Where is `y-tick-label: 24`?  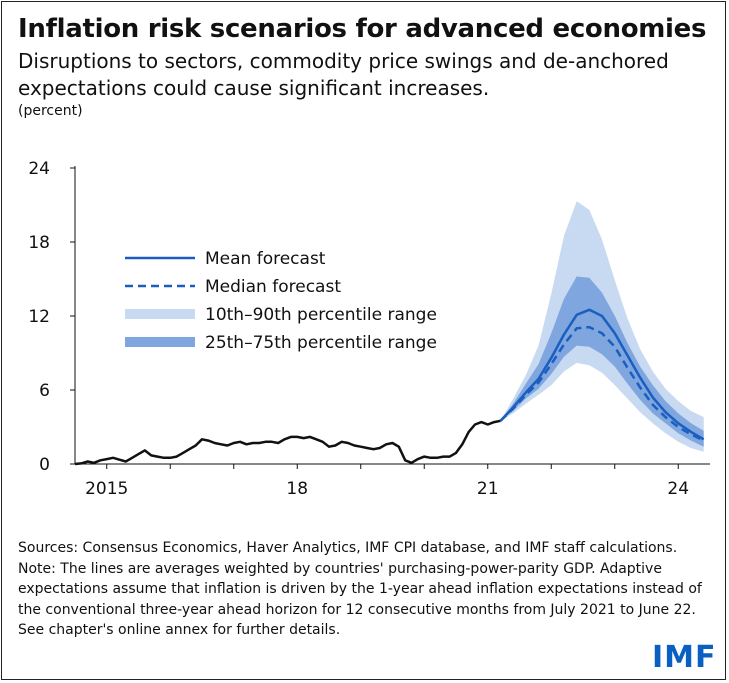
y-tick-label: 24 is located at coordinates (39, 169).